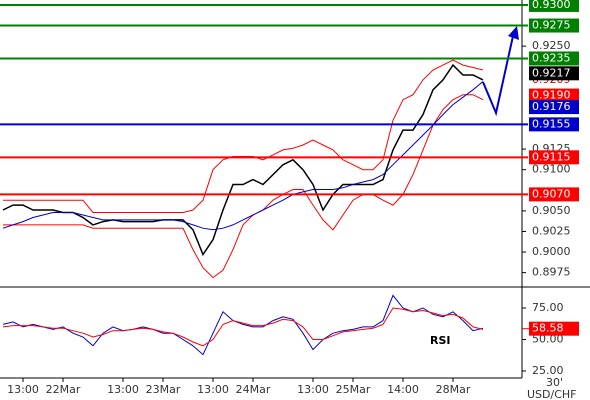 This screenshot has width=590, height=400. What do you see at coordinates (548, 370) in the screenshot?
I see `rsi-tick-label: 25.00` at bounding box center [548, 370].